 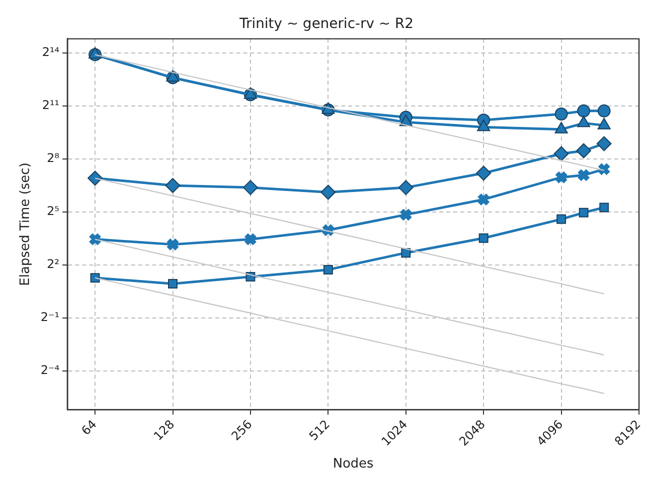 What do you see at coordinates (353, 464) in the screenshot?
I see `x-axis-title: Nodes` at bounding box center [353, 464].